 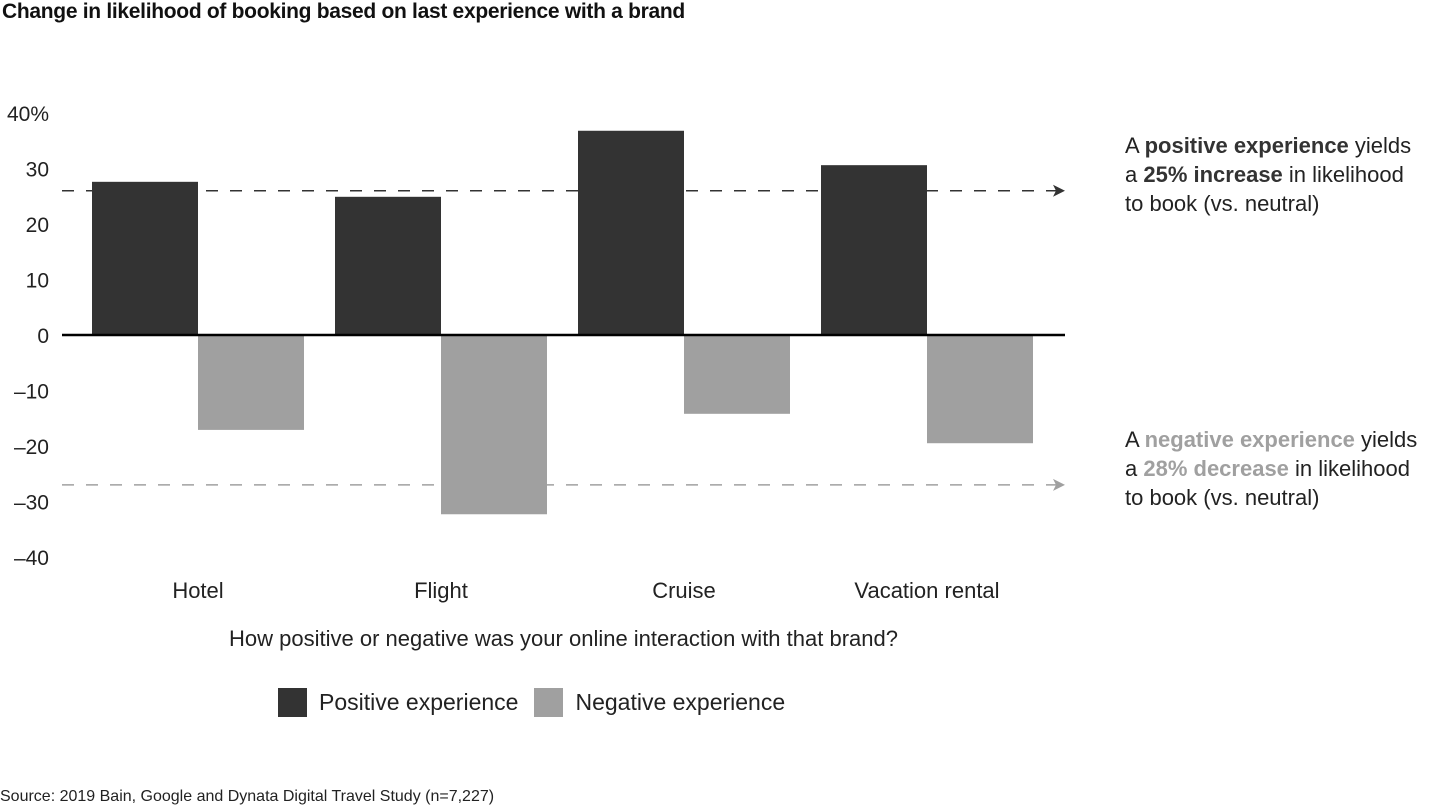 I want to click on y-tick-label: 40%, so click(x=28, y=114).